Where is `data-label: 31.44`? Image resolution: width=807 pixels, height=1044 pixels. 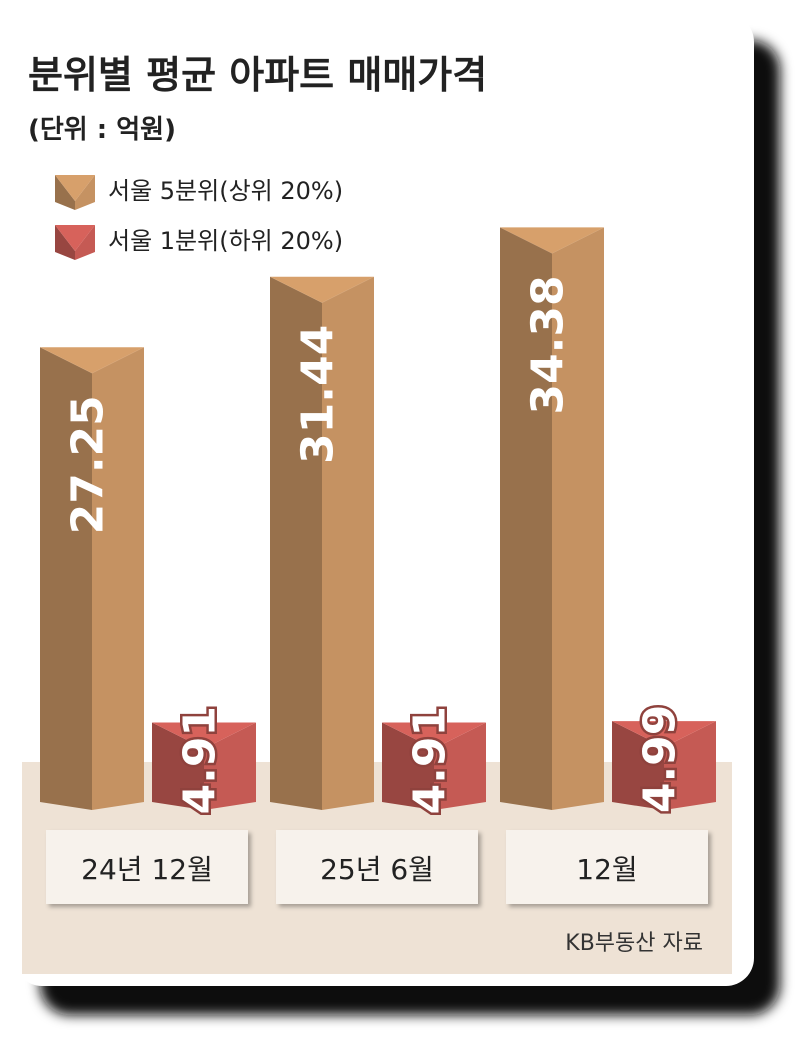 data-label: 31.44 is located at coordinates (318, 394).